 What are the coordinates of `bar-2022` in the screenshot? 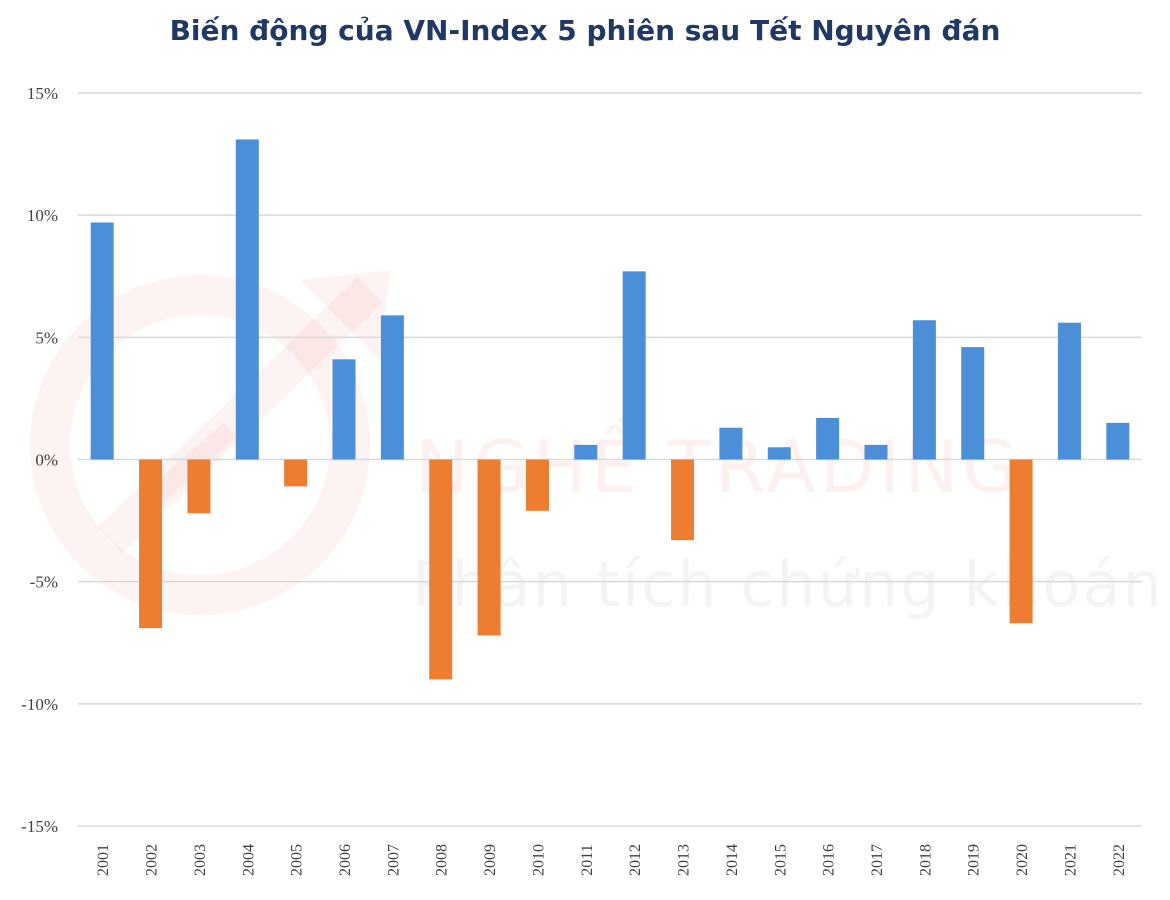 It's located at (1118, 441).